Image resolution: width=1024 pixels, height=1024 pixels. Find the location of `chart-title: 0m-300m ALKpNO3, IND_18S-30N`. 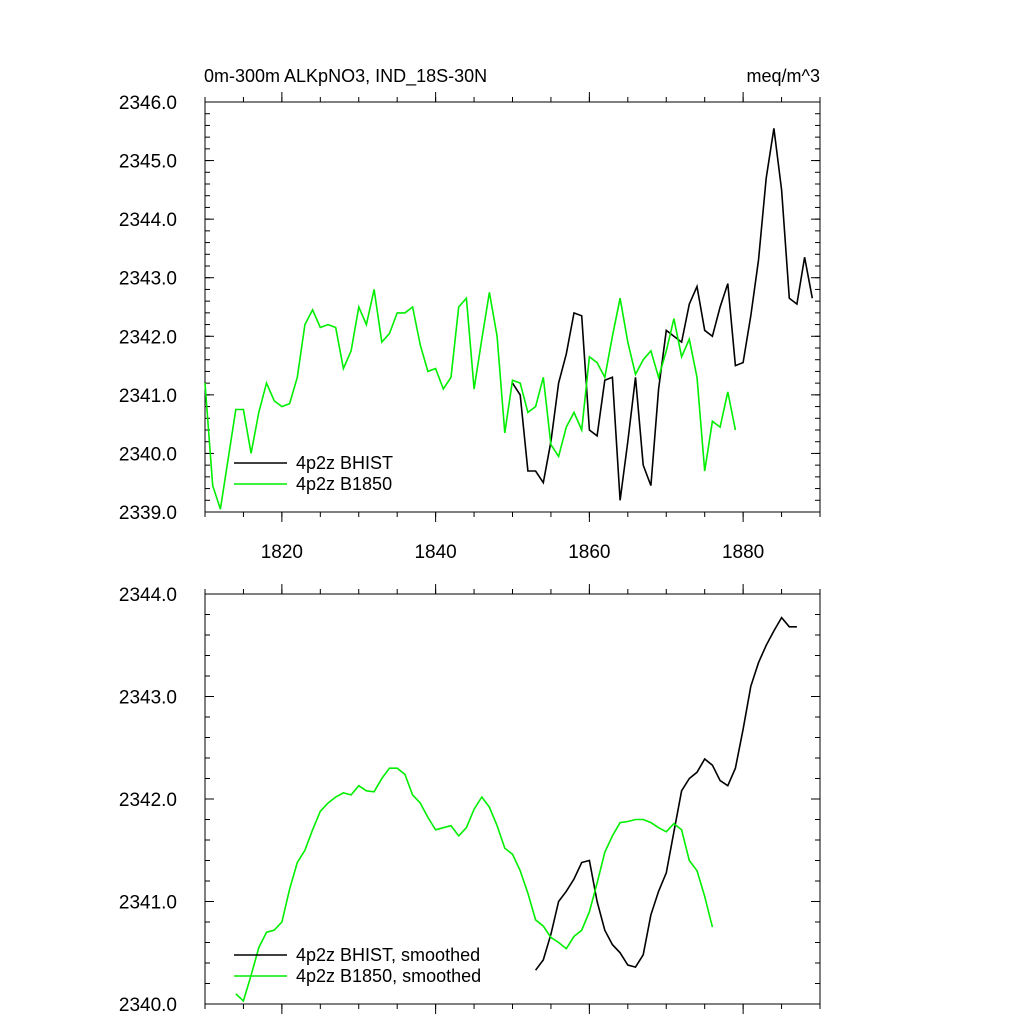

chart-title: 0m-300m ALKpNO3, IND_18S-30N is located at coordinates (345, 76).